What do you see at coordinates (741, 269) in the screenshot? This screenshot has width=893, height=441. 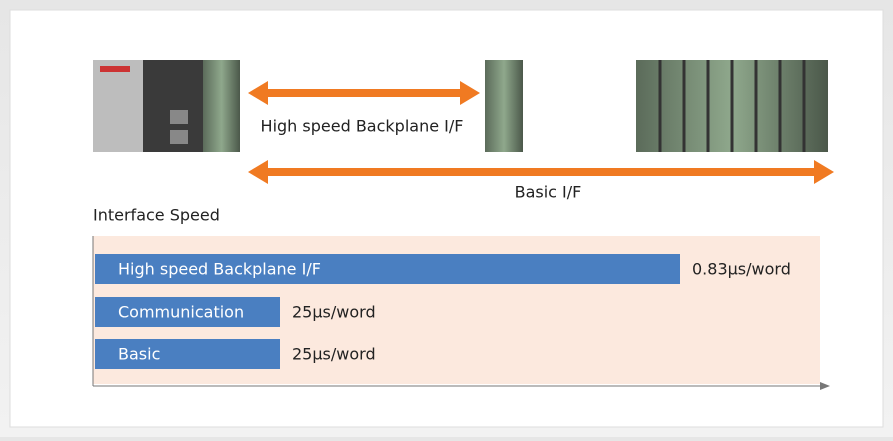 I see `speed-value: 0.83μs/word` at bounding box center [741, 269].